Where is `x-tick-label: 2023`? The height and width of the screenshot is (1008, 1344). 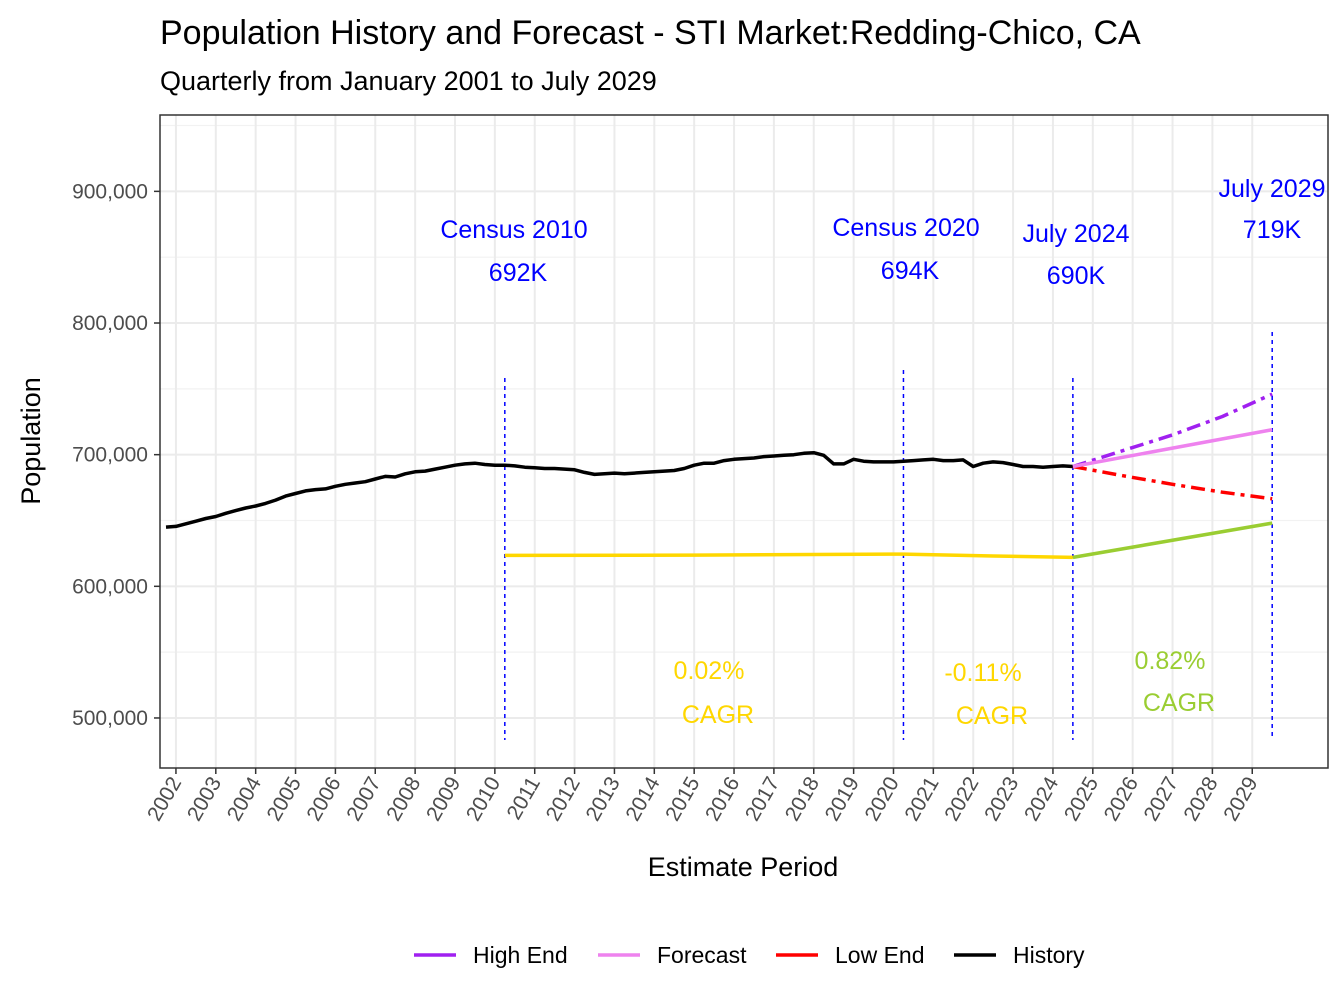
x-tick-label: 2023 is located at coordinates (1001, 799).